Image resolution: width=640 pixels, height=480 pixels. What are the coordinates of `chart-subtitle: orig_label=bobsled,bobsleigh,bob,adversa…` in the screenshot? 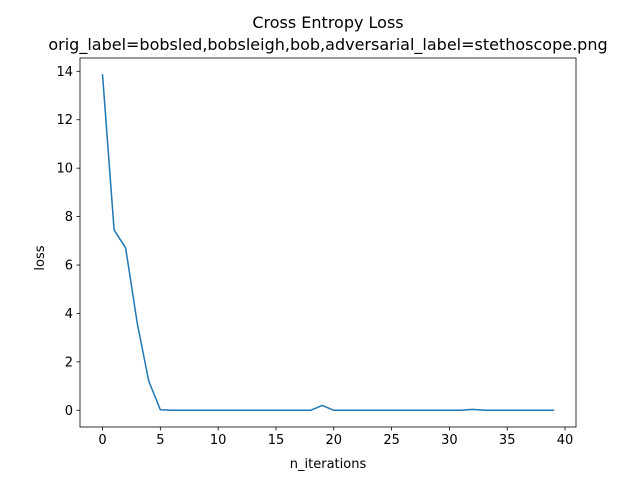 It's located at (327, 45).